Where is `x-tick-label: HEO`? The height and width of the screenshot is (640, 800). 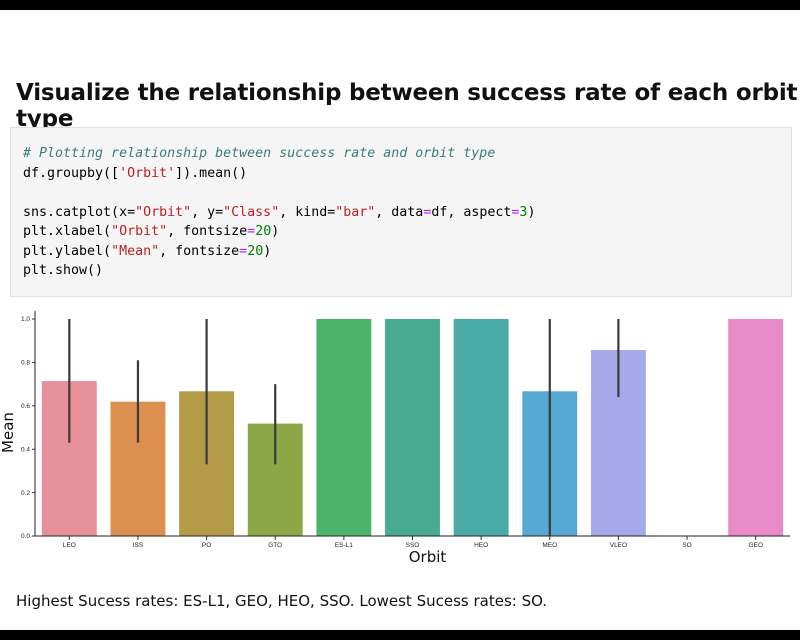 x-tick-label: HEO is located at coordinates (481, 545).